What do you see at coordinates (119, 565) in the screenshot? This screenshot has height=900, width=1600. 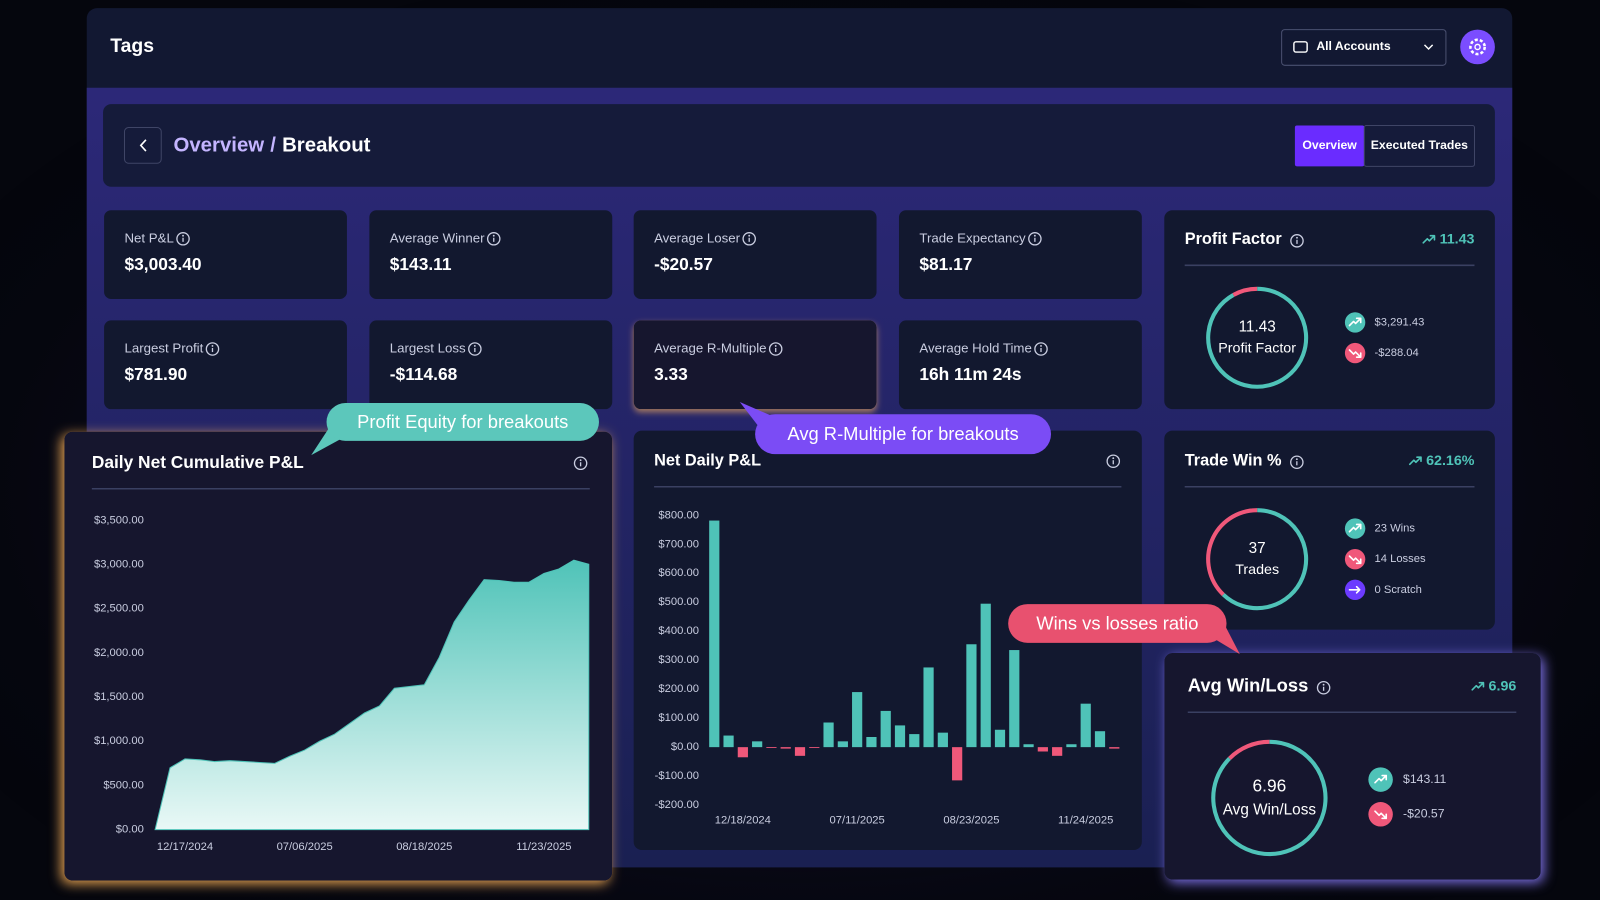 I see `y-tick-label: $3,000.00` at bounding box center [119, 565].